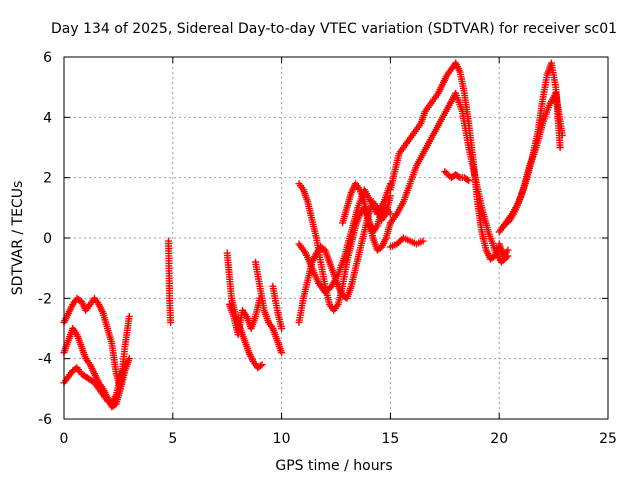  Describe the element at coordinates (45, 420) in the screenshot. I see `y-tick-label: -6` at that location.